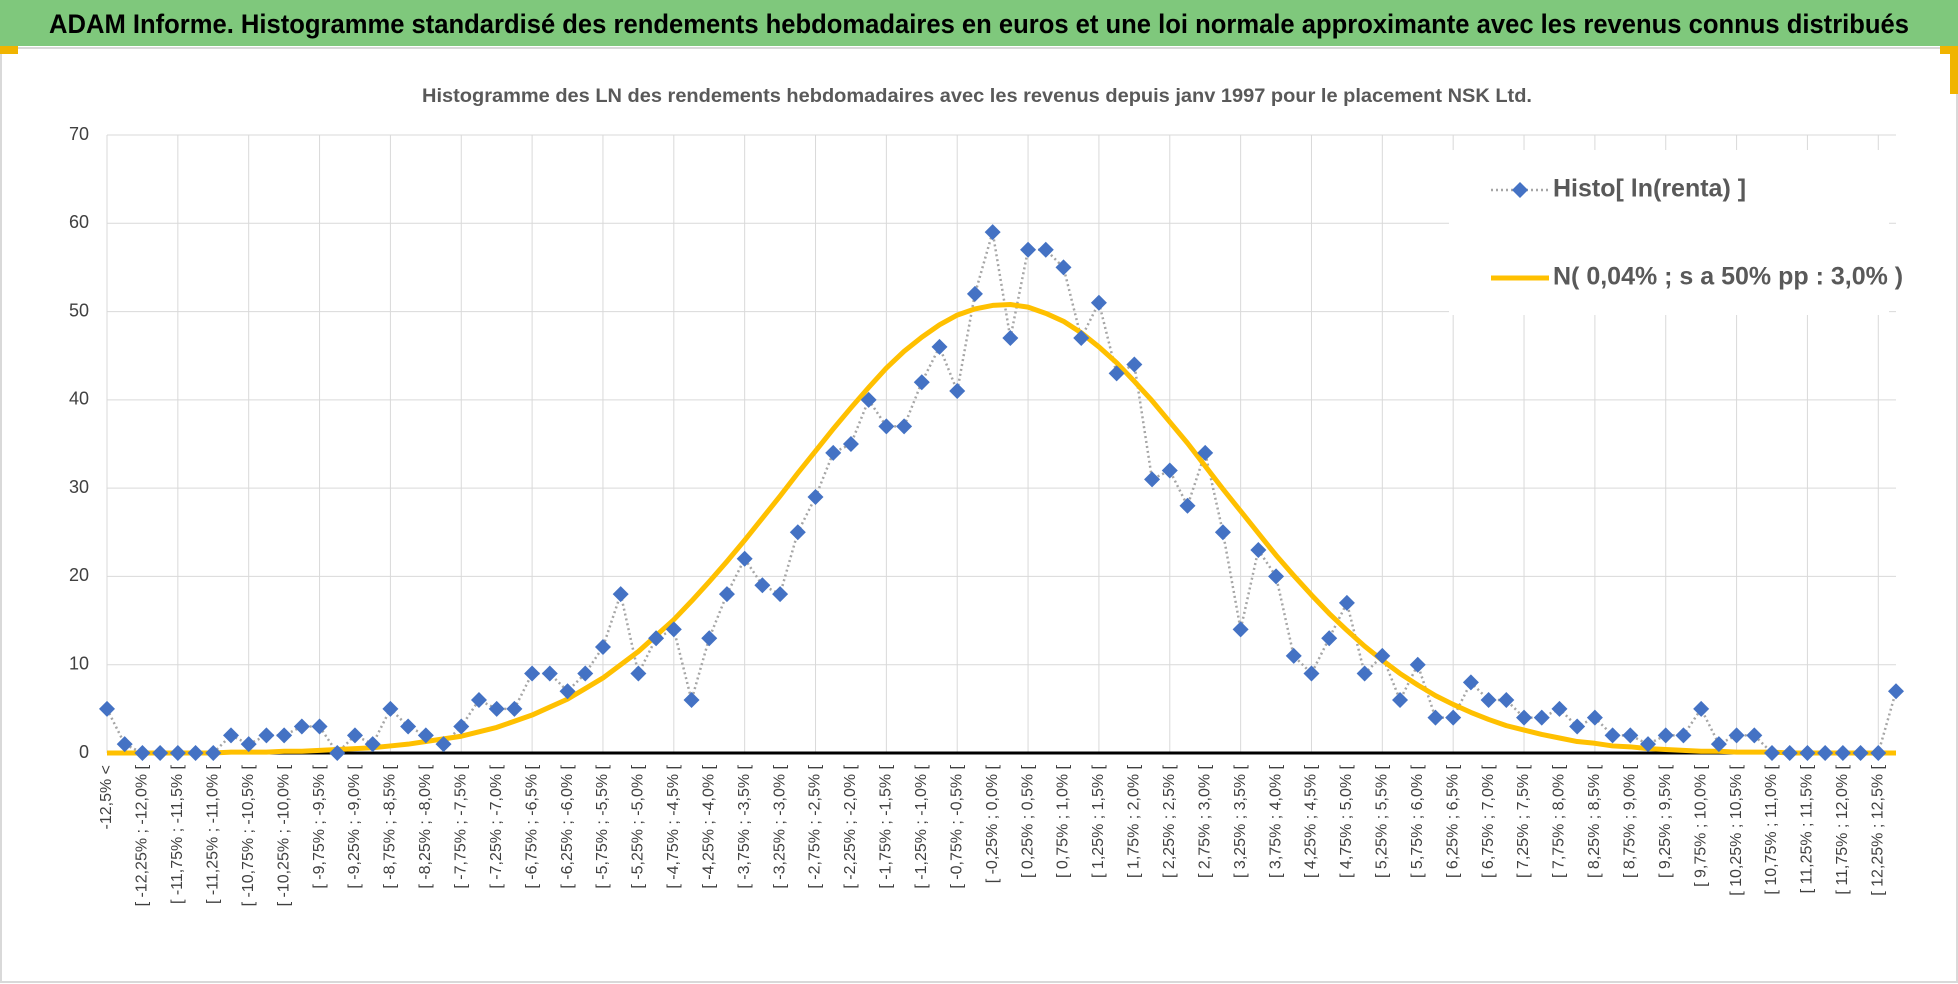 This screenshot has width=1958, height=984. What do you see at coordinates (1559, 821) in the screenshot?
I see `x-tick-label: [ 7,75% ; 8,0% [` at bounding box center [1559, 821].